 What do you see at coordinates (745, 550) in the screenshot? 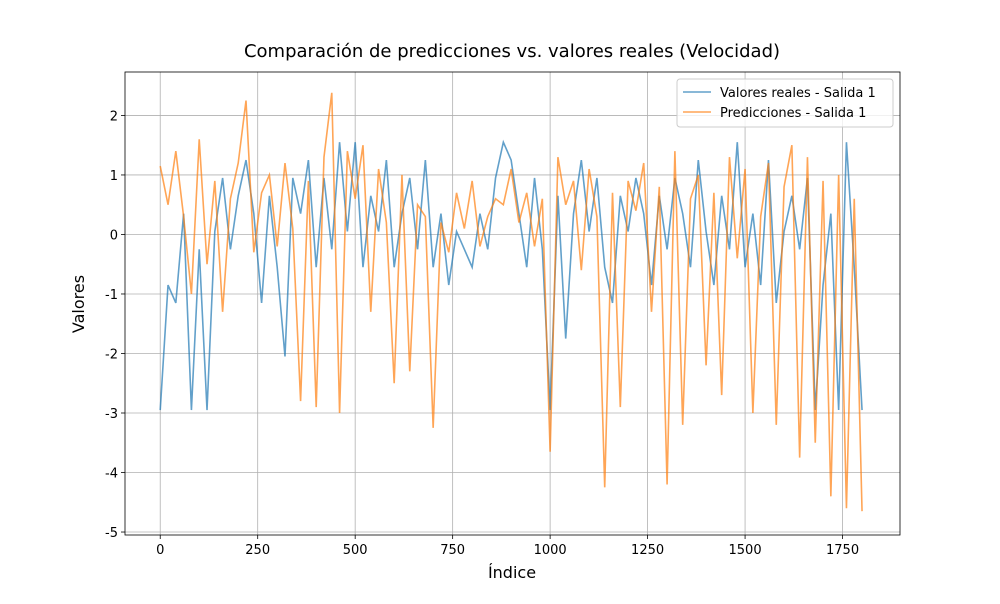
I see `x-tick-label: 1500` at bounding box center [745, 550].